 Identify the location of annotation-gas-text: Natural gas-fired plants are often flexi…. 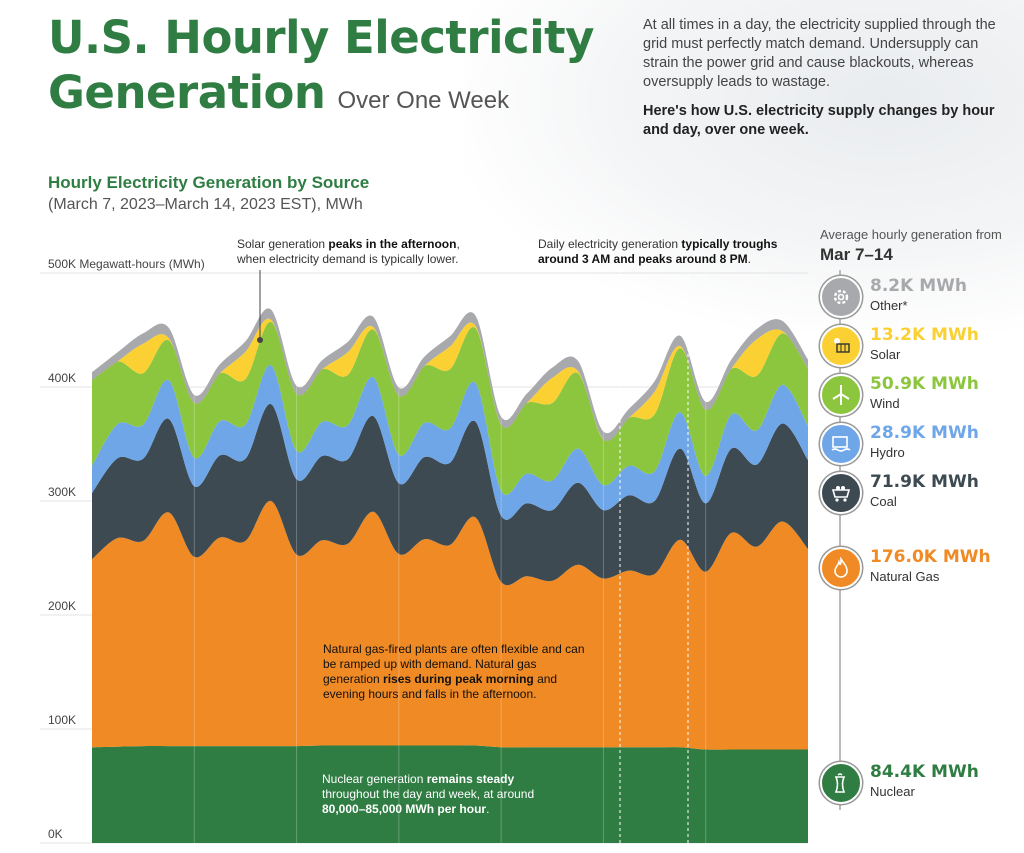
(454, 664).